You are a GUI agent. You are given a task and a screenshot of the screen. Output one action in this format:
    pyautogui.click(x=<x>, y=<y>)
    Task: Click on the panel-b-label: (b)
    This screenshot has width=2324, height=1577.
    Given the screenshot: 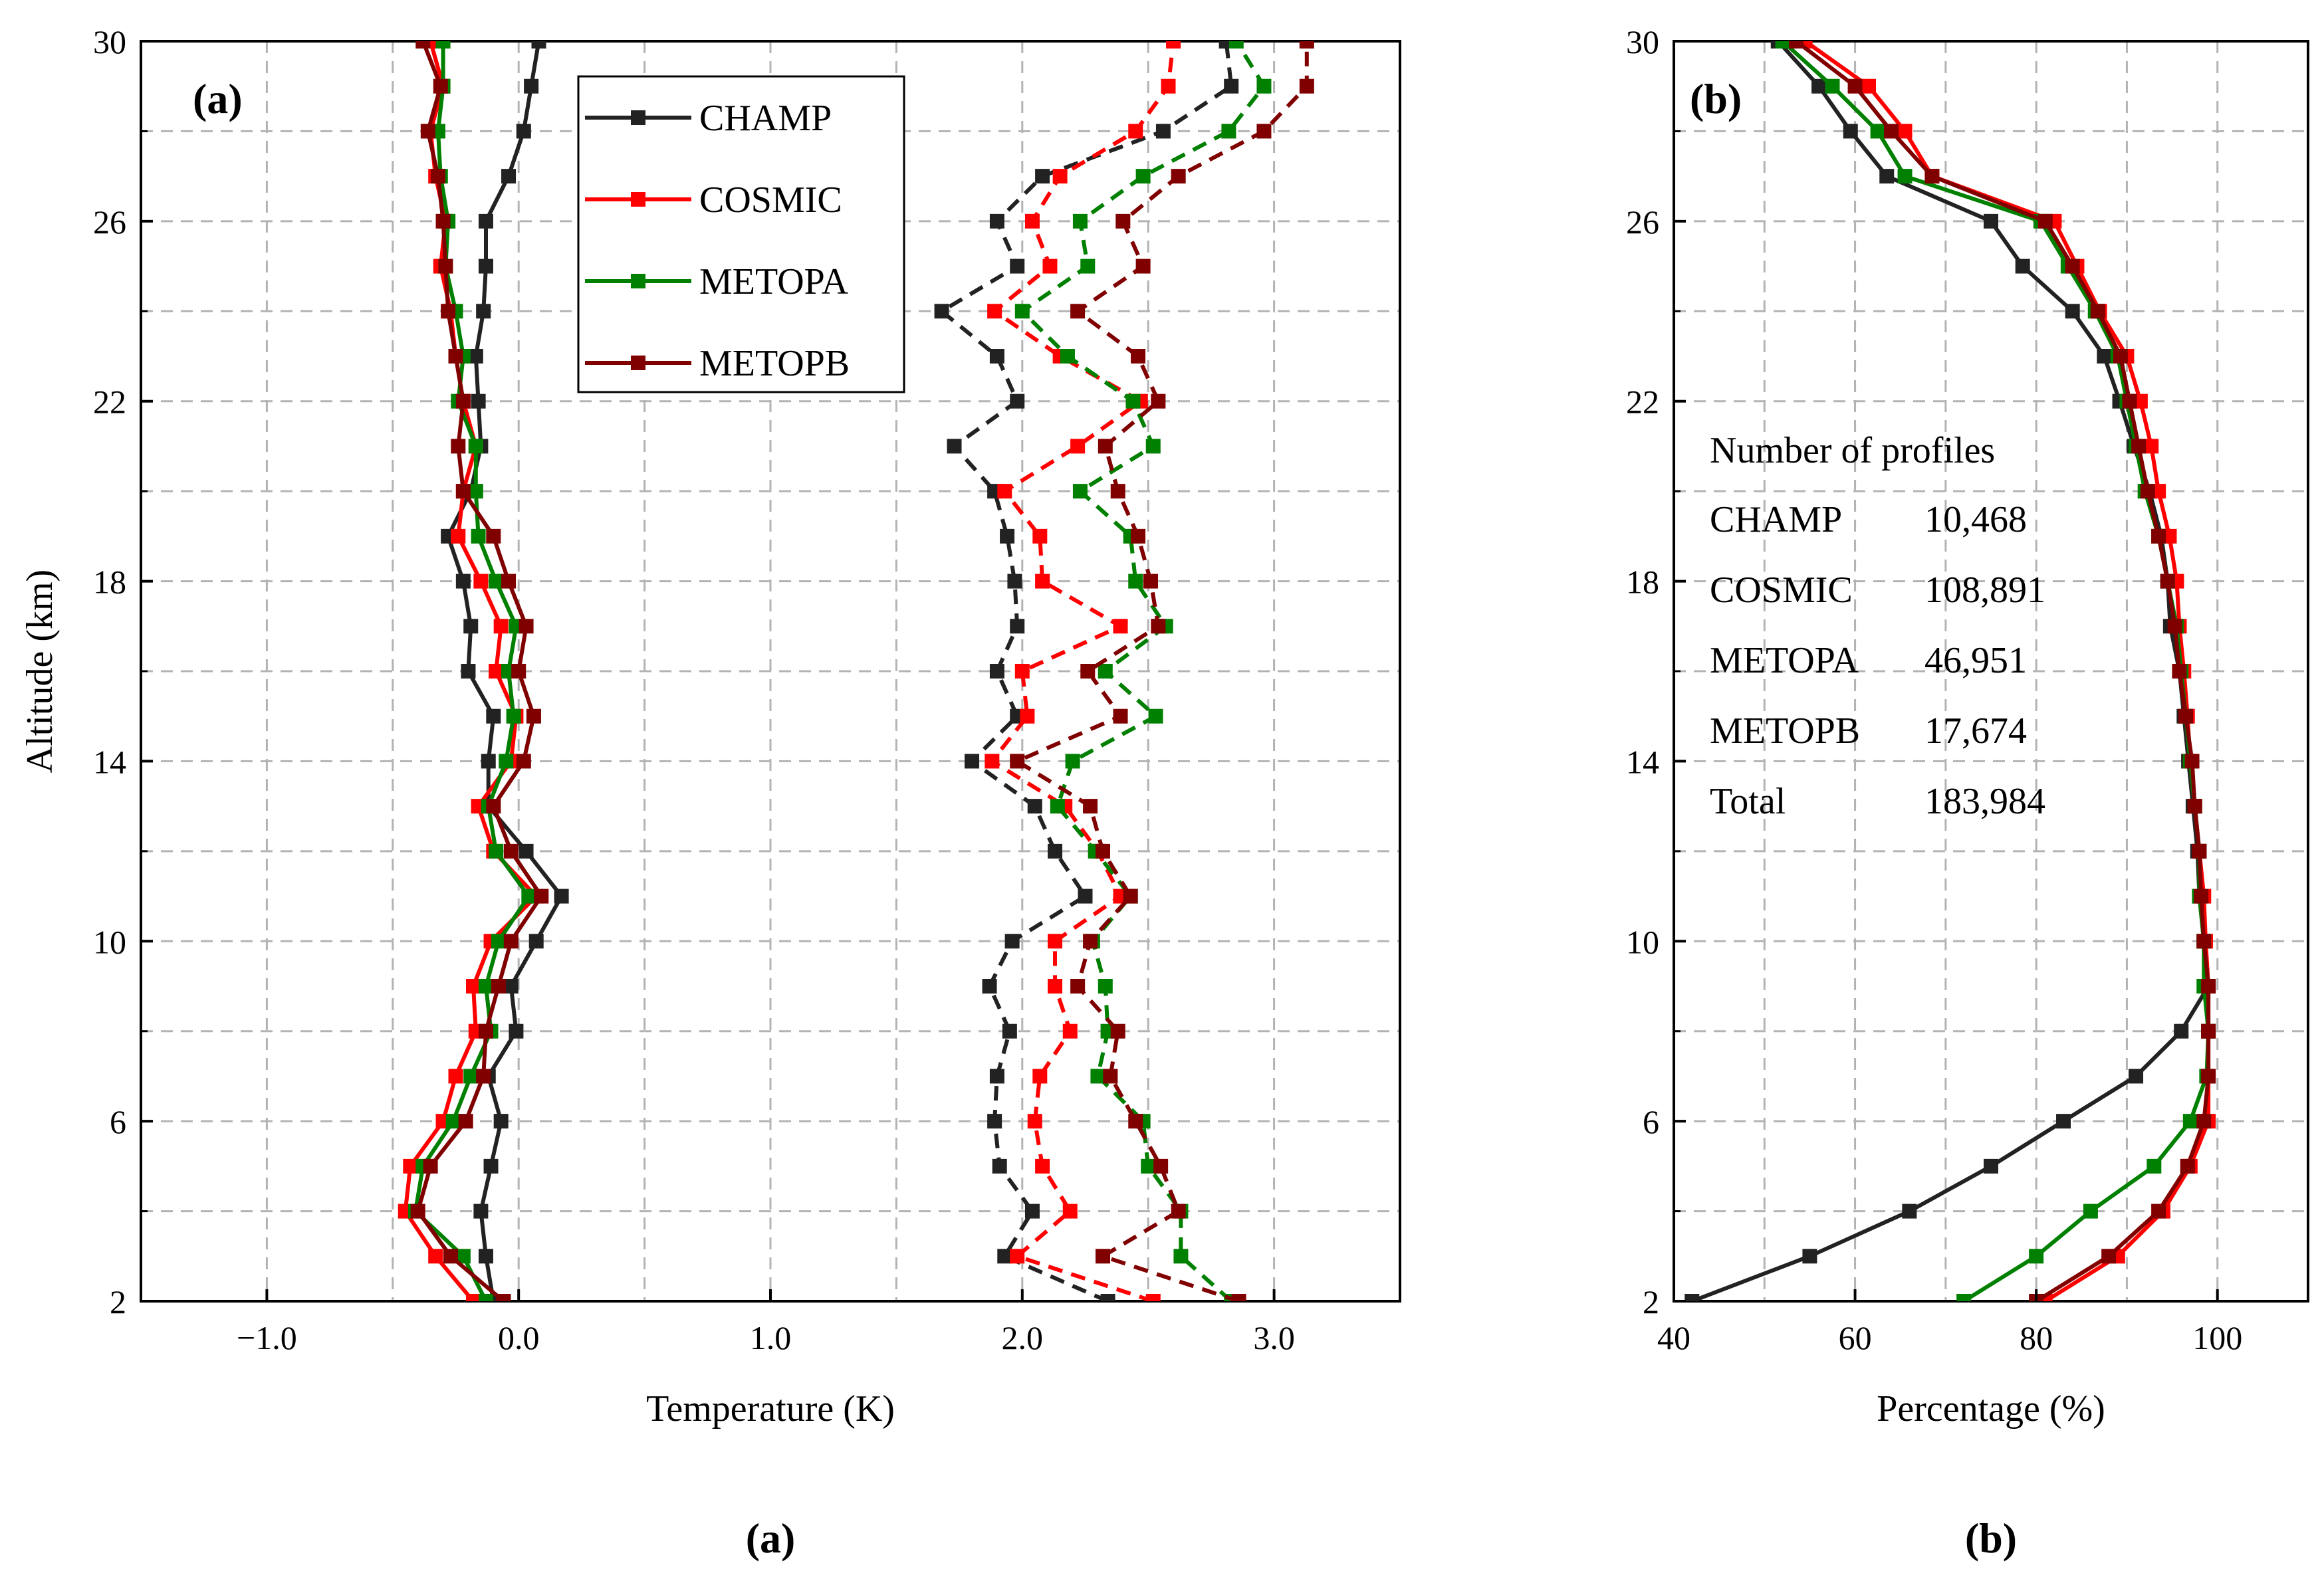 What is the action you would take?
    pyautogui.click(x=1716, y=99)
    